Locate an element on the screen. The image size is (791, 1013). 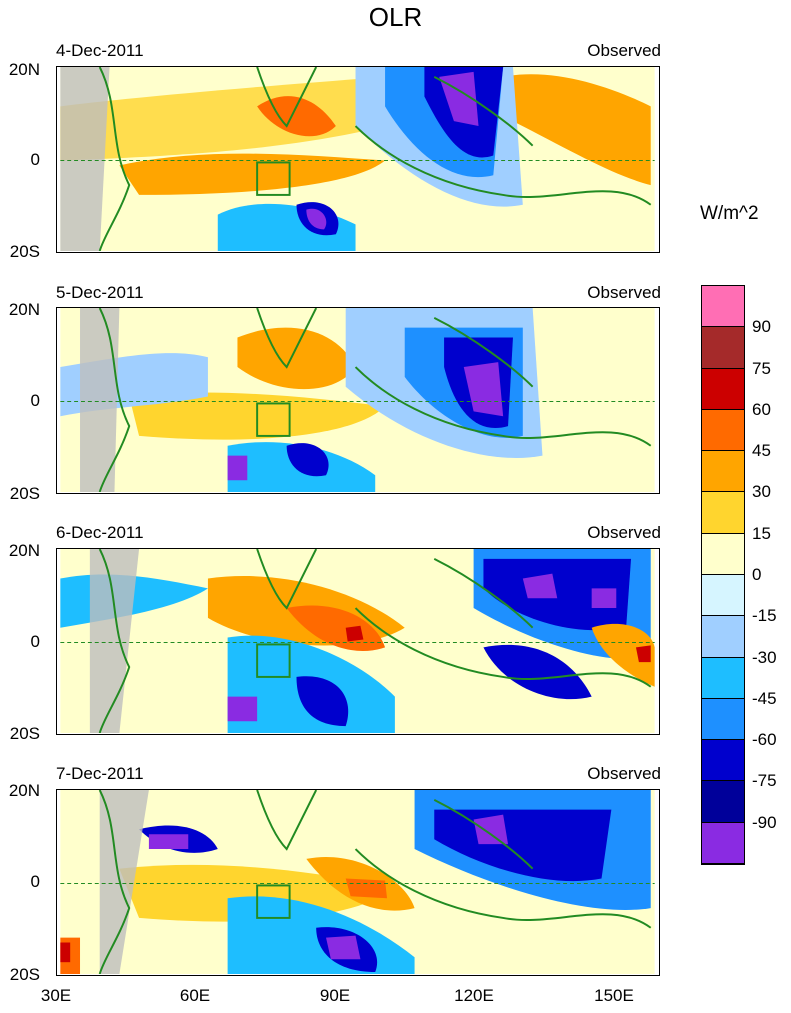
colorbar-label: 75 is located at coordinates (761, 368).